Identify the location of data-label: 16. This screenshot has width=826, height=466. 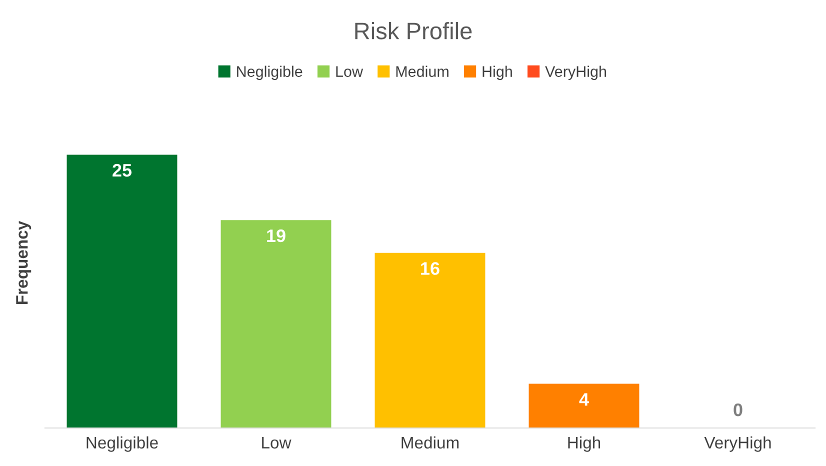
(430, 268).